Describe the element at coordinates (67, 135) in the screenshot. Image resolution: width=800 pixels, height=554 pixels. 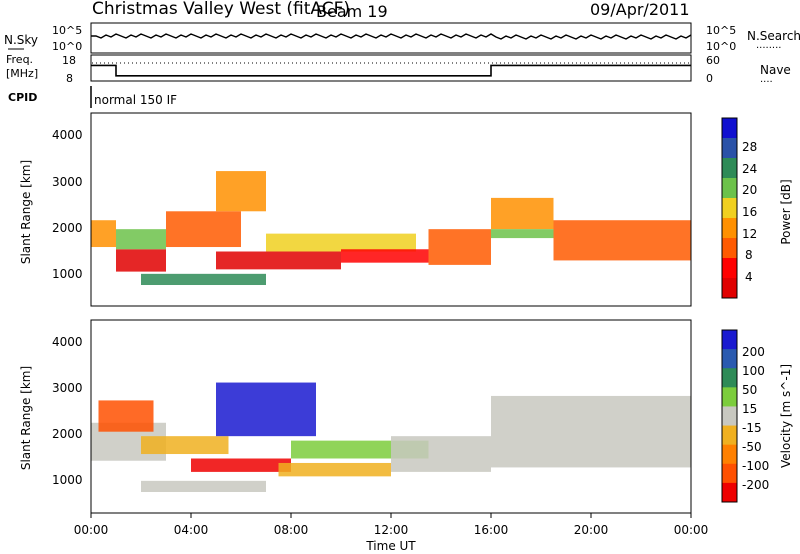
I see `power-ytick-4000: 4000` at that location.